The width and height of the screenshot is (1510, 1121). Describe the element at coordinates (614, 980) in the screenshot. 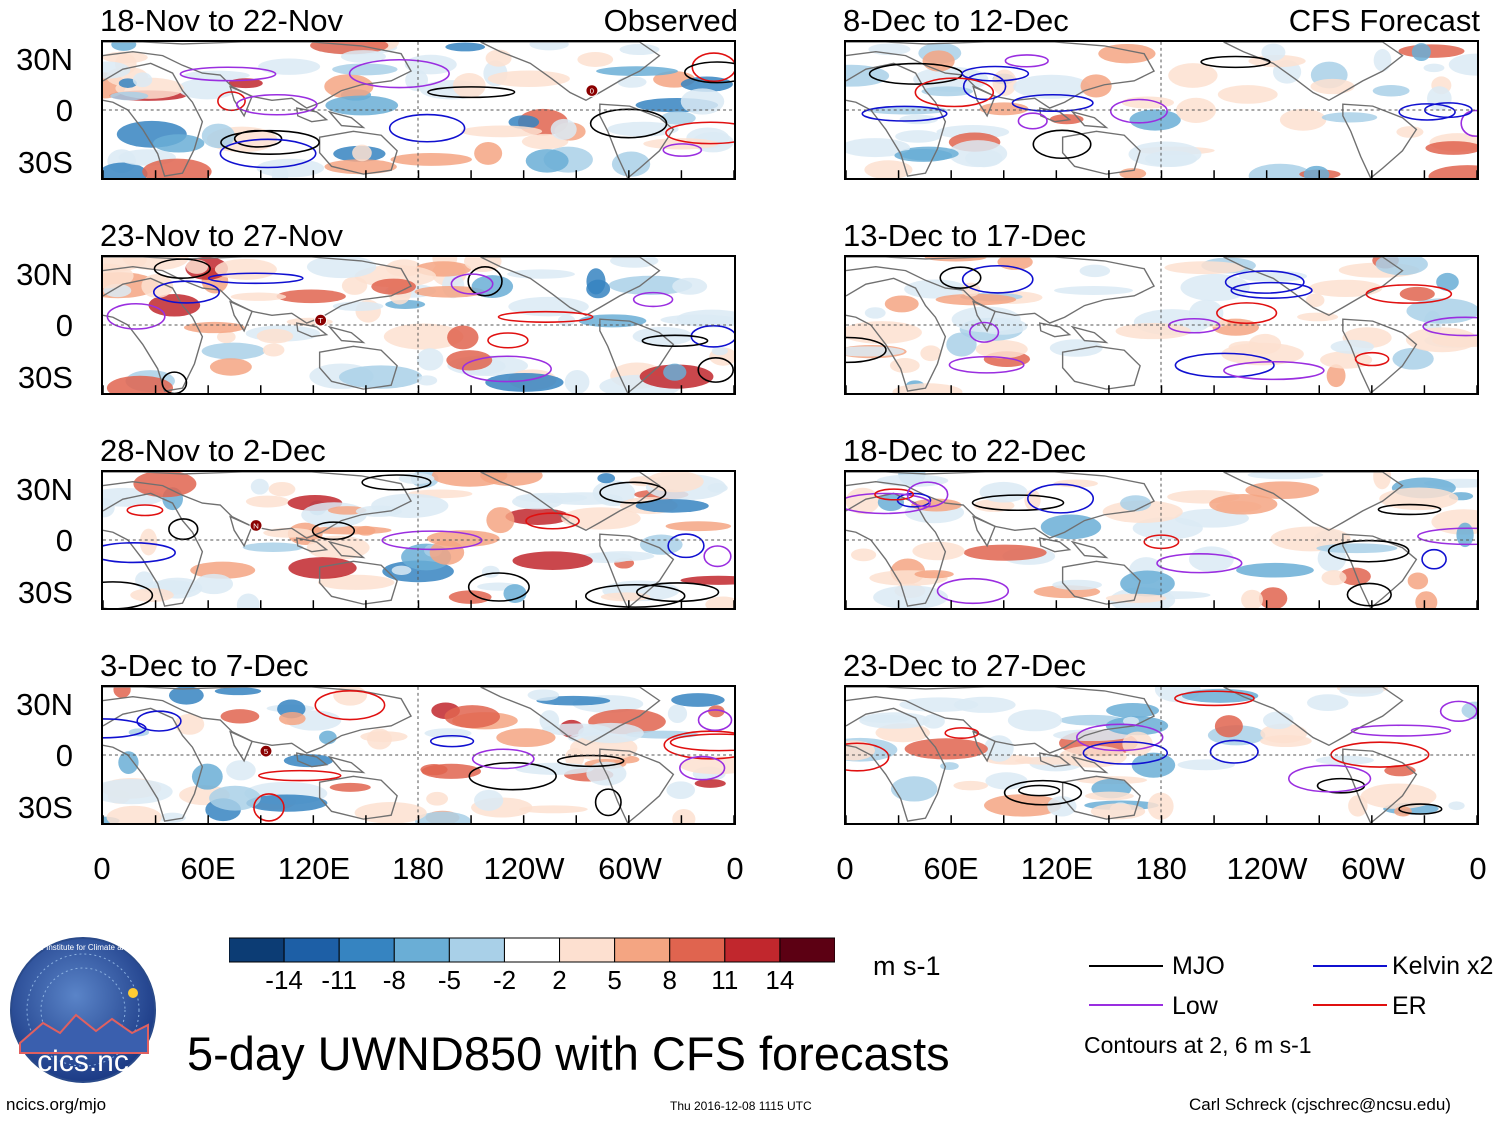

I see `colorbar-label: 5` at that location.